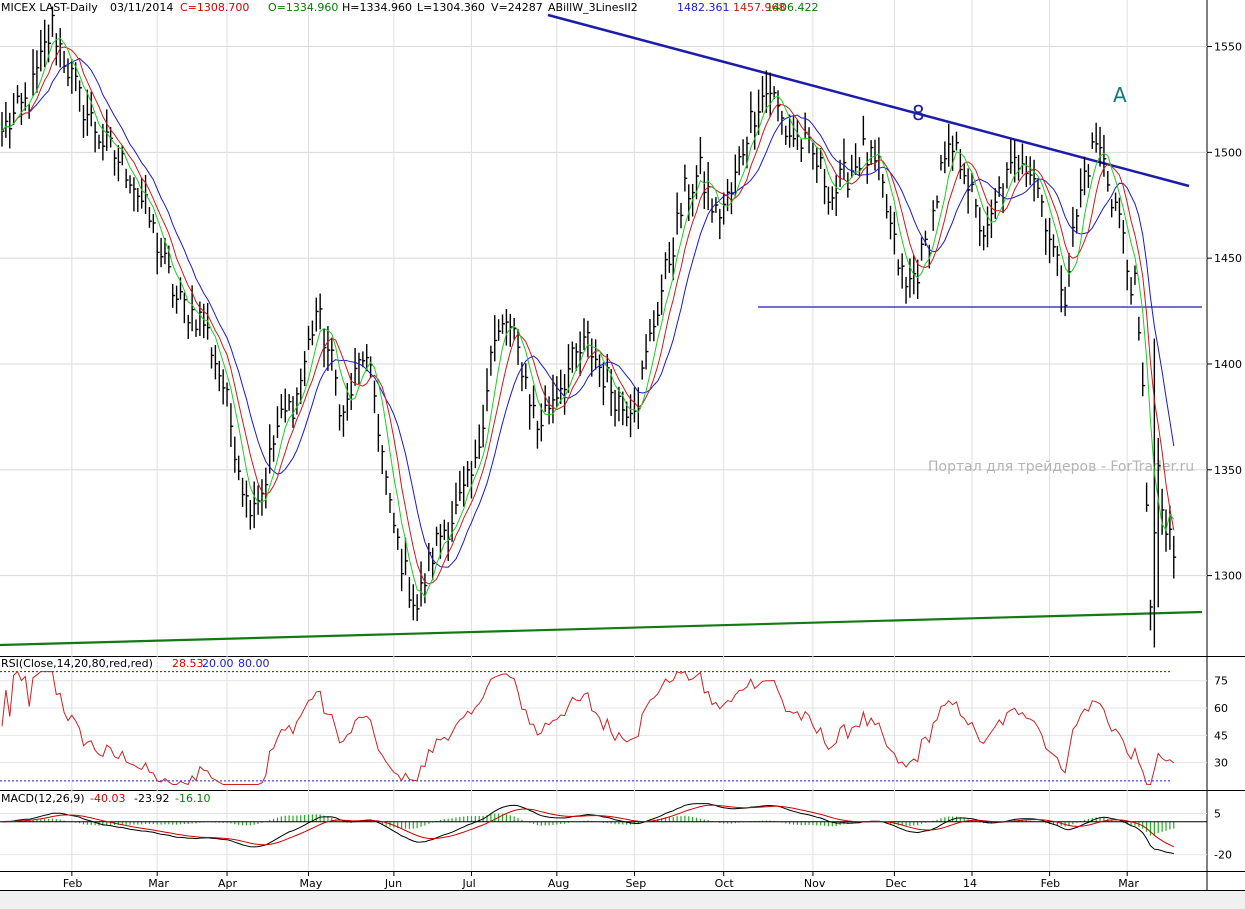 This screenshot has width=1245, height=909. Describe the element at coordinates (792, 7) in the screenshot. I see `indicator-value-fast: 1406.422` at that location.